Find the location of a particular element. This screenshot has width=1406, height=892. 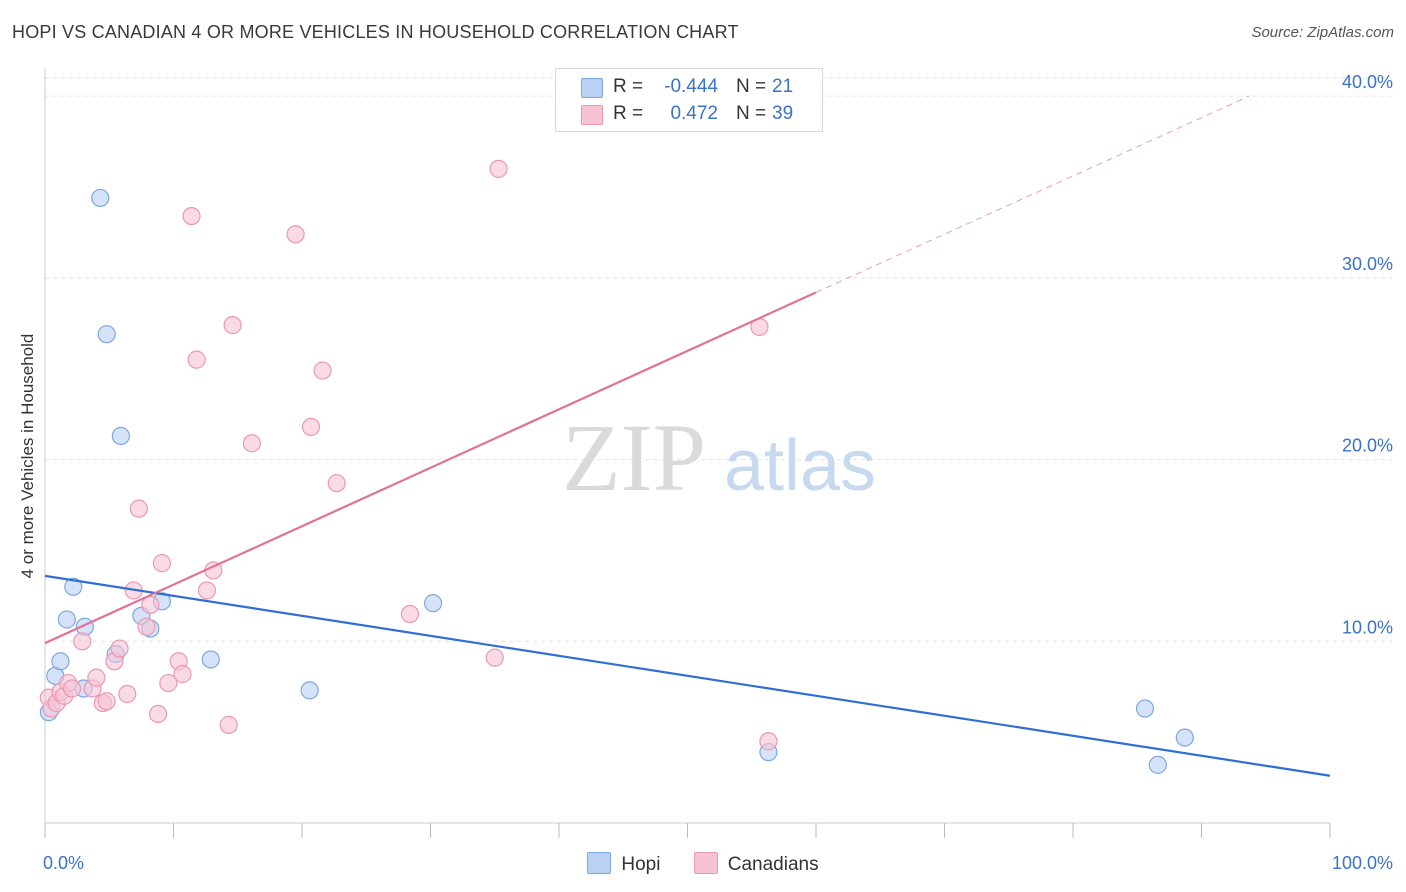

watermark-zip: ZIP is located at coordinates (634, 457).